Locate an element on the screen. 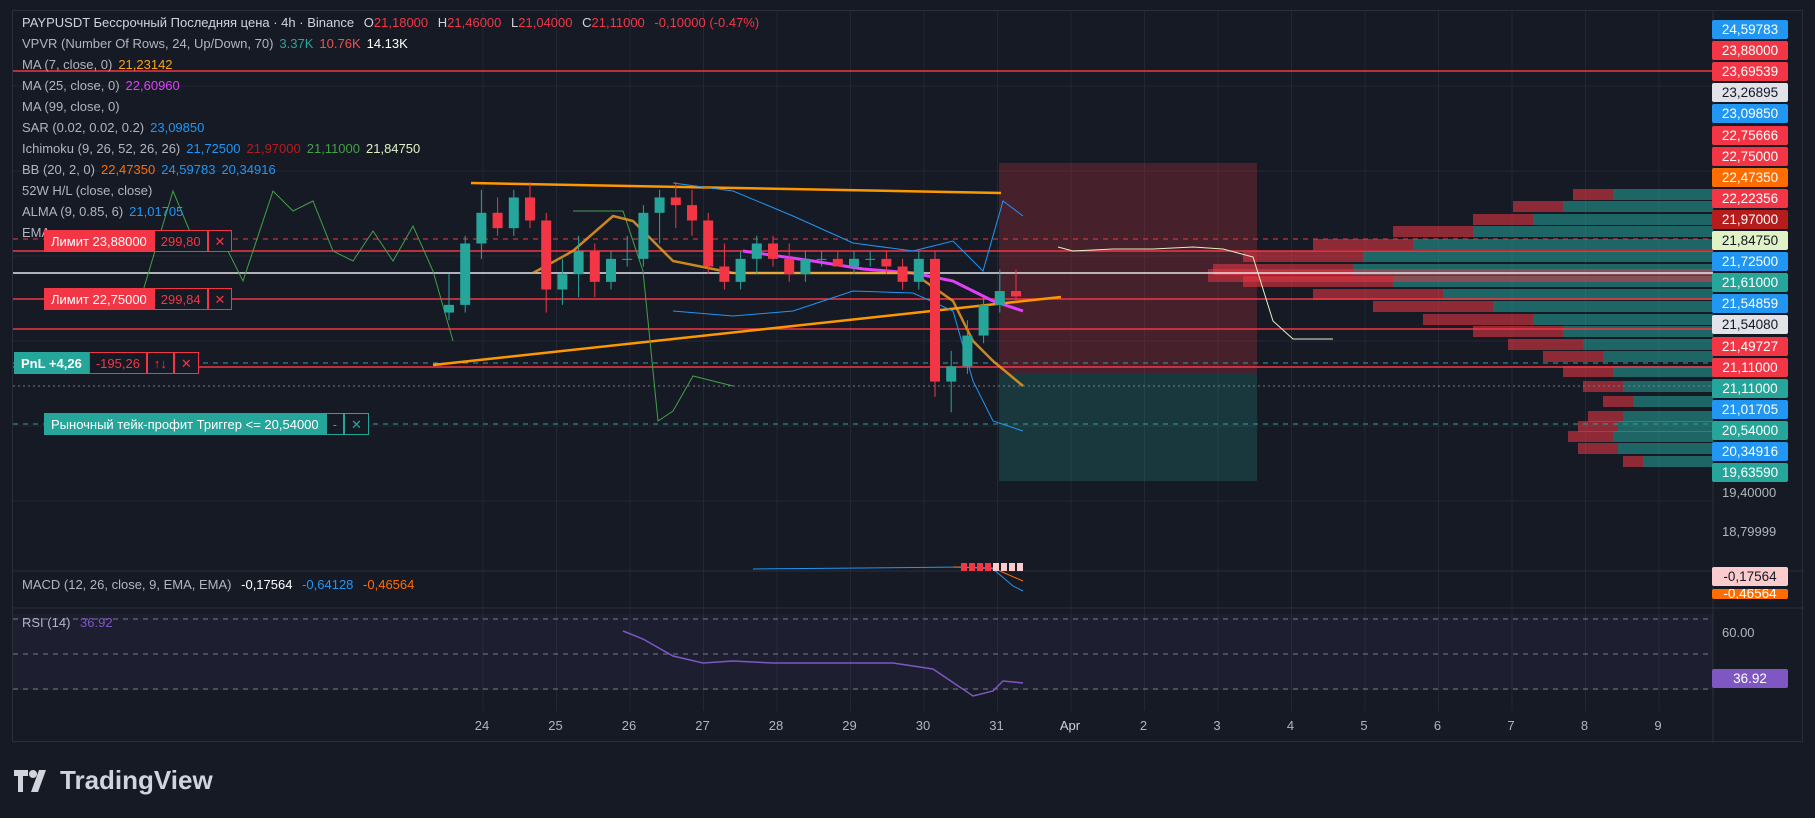 The width and height of the screenshot is (1815, 818). price-tag: 23,09850 is located at coordinates (1750, 114).